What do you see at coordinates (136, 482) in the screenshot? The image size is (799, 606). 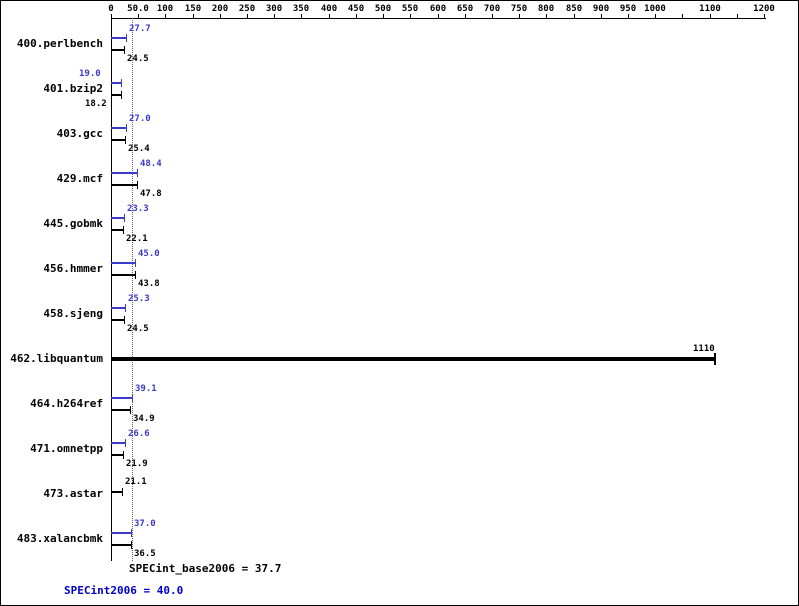 I see `base-value-label: 21.1` at bounding box center [136, 482].